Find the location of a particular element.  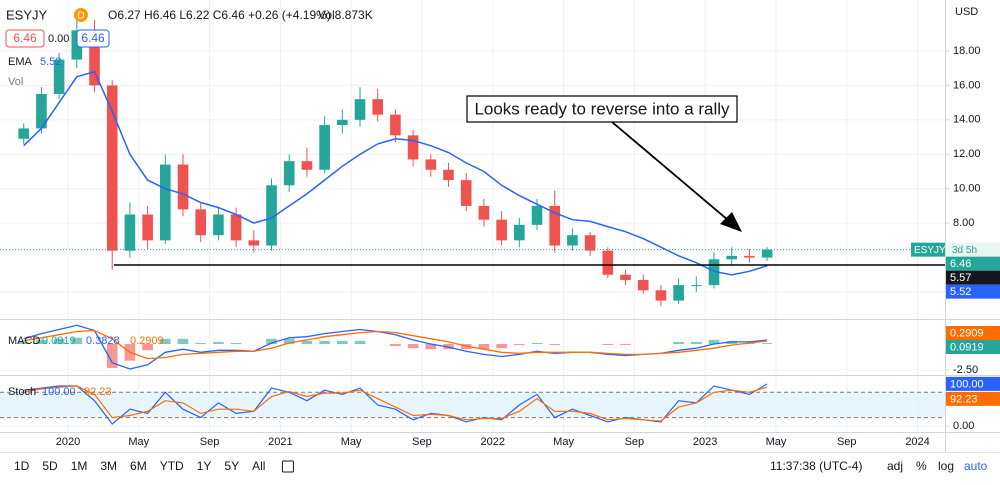

symbol-tag-text: ESYJY is located at coordinates (930, 250).